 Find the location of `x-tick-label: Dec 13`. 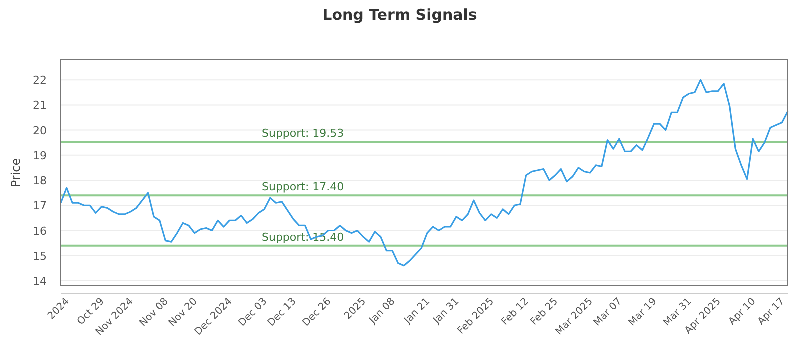

x-tick-label: Dec 13 is located at coordinates (282, 313).